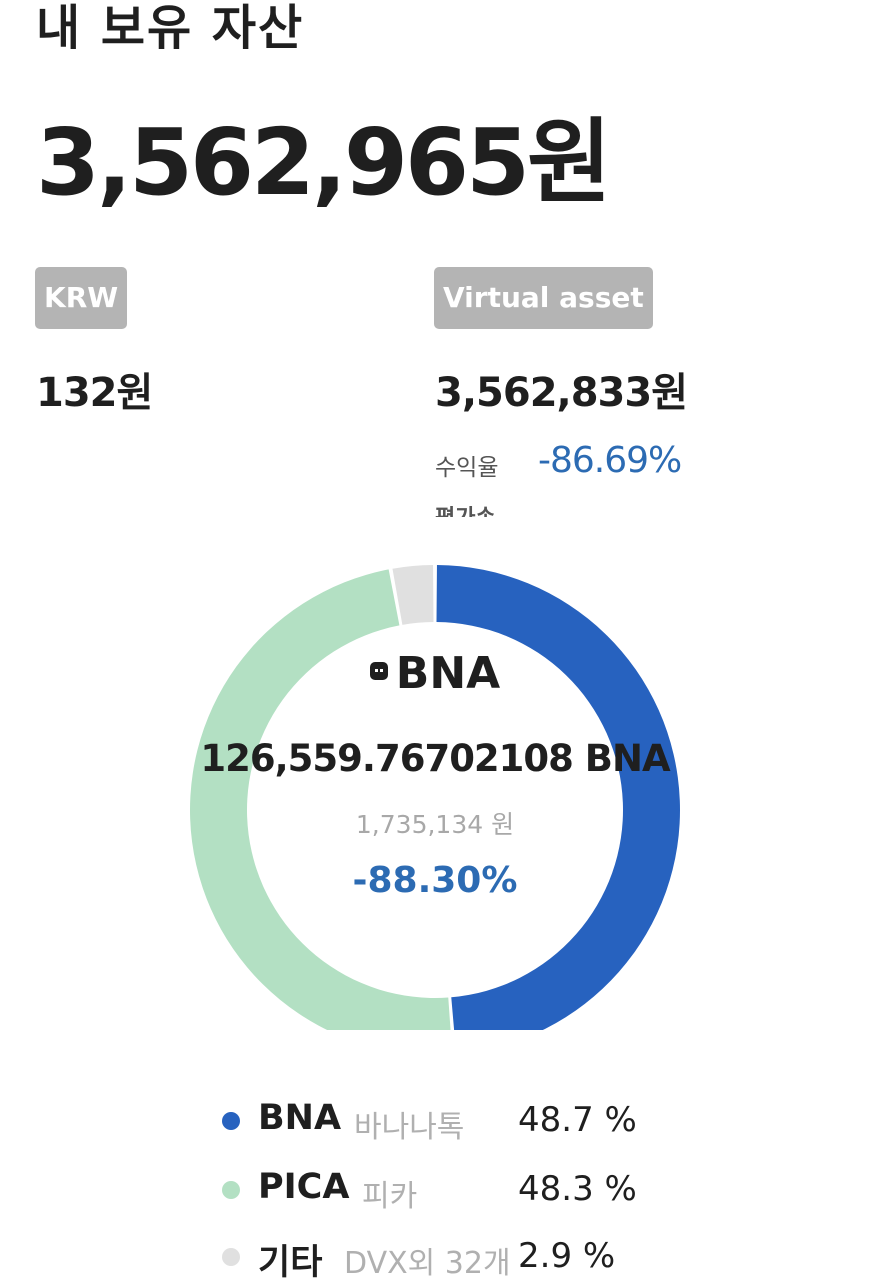 This screenshot has height=1285, width=869. What do you see at coordinates (409, 1127) in the screenshot?
I see `legend-name: 바나나톡` at bounding box center [409, 1127].